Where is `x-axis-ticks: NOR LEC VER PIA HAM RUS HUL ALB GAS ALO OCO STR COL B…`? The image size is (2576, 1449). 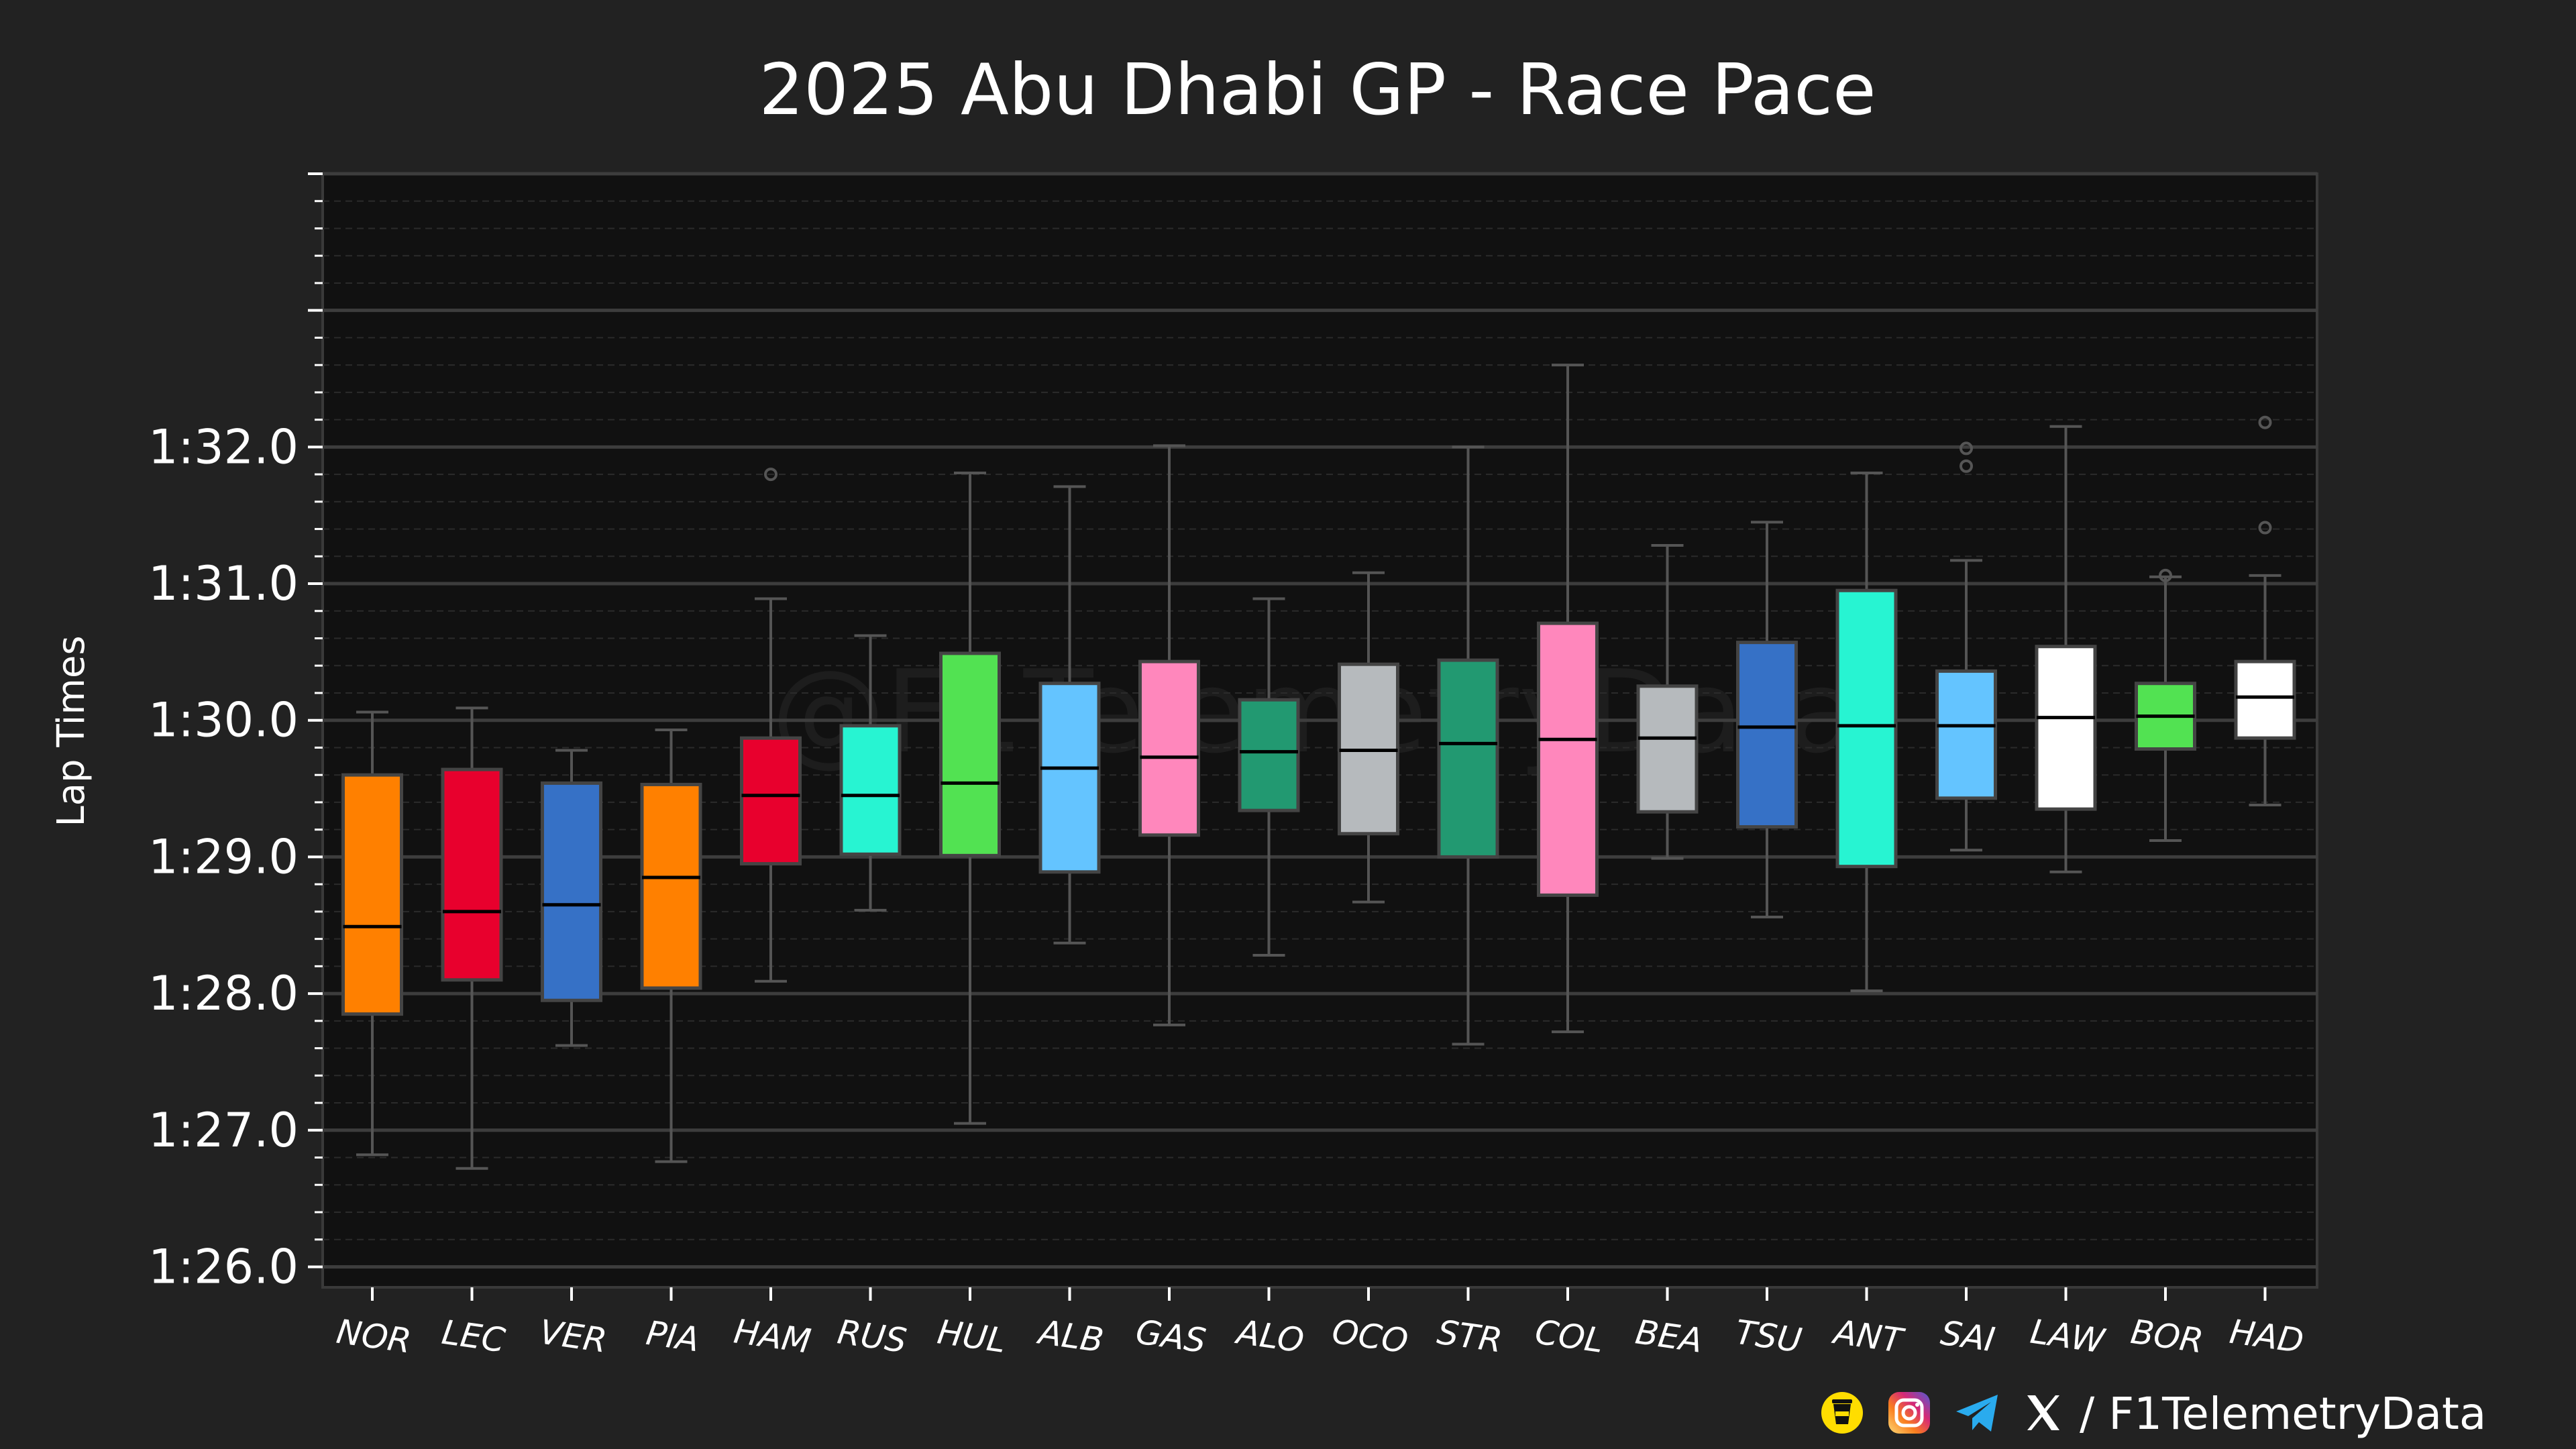 x-axis-ticks: NOR LEC VER PIA HAM RUS HUL ALB GAS ALO OCO STR COL B… is located at coordinates (1320, 1324).